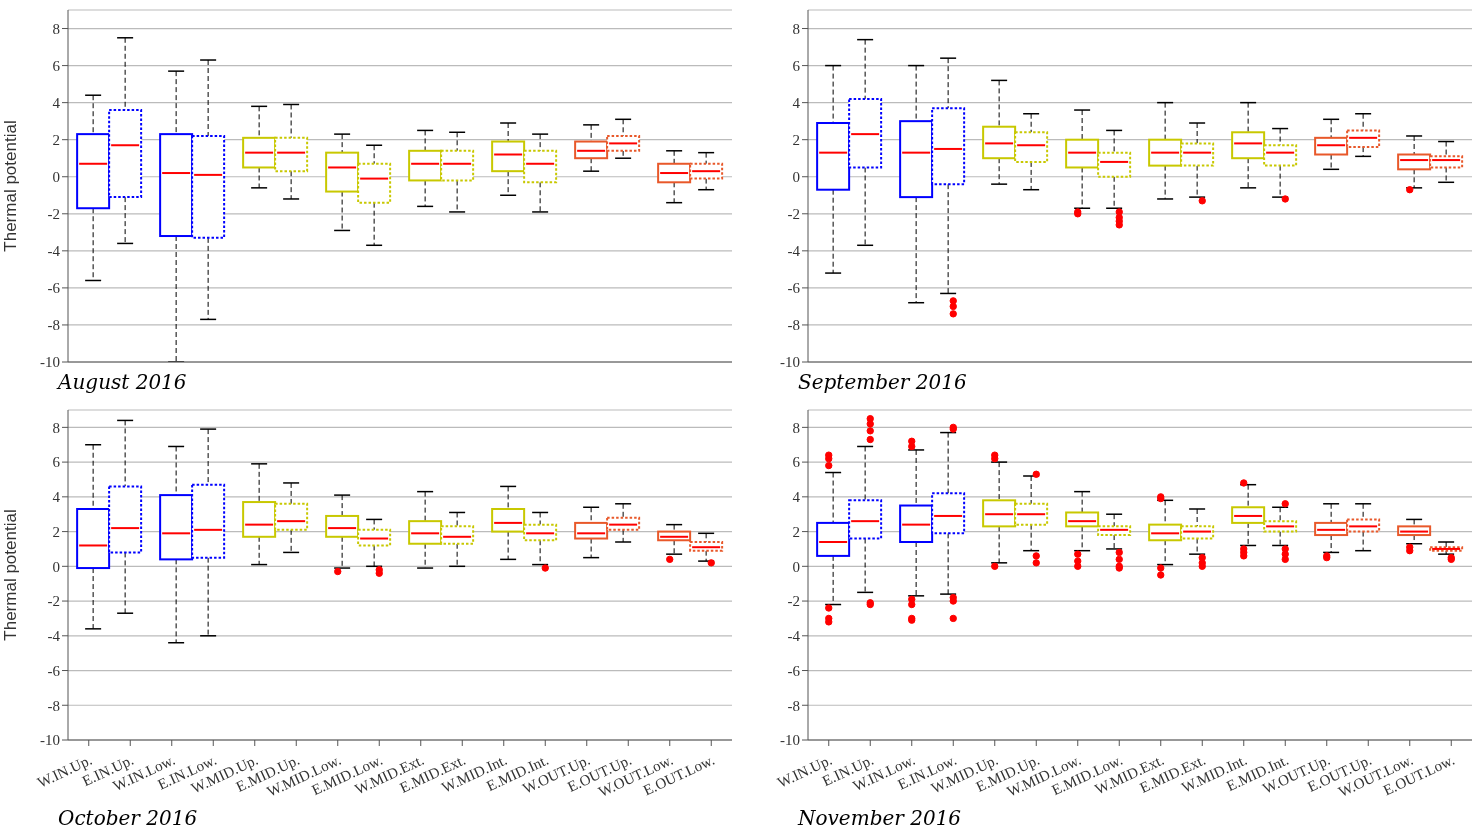 The width and height of the screenshot is (1480, 838). What do you see at coordinates (883, 382) in the screenshot?
I see `text: September 2016` at bounding box center [883, 382].